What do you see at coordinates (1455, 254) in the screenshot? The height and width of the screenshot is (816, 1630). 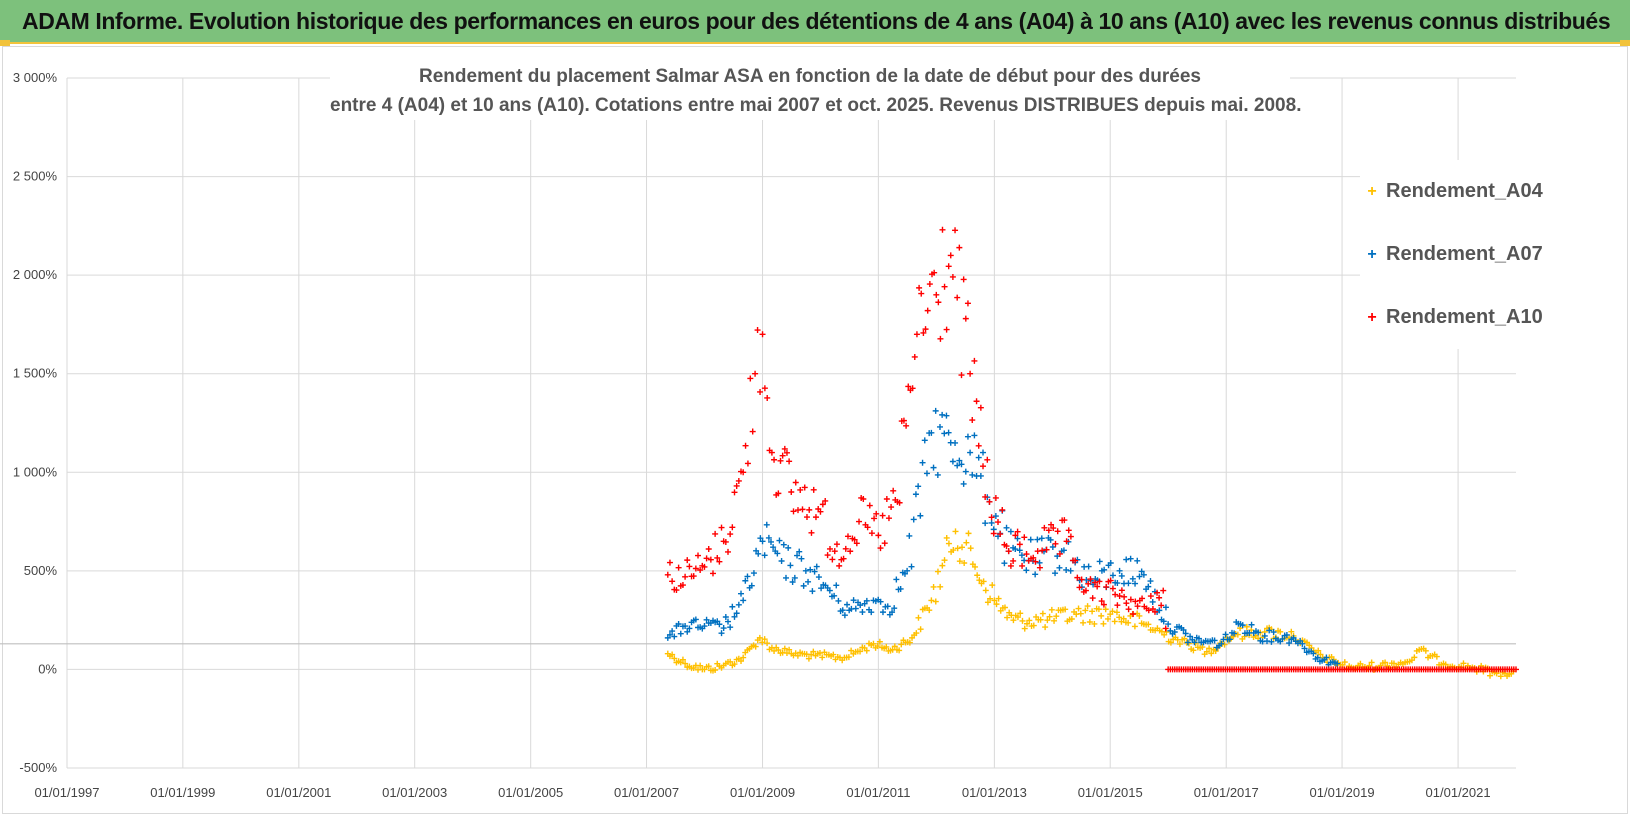 I see `legend-item-a07: + Rendement_A07` at bounding box center [1455, 254].